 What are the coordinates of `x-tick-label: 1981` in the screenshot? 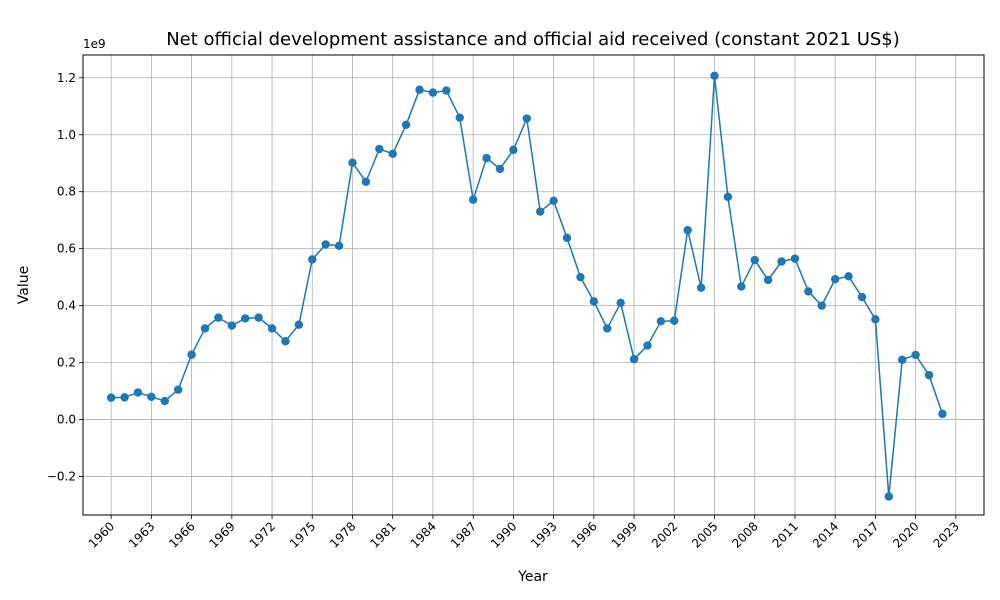 It's located at (382, 534).